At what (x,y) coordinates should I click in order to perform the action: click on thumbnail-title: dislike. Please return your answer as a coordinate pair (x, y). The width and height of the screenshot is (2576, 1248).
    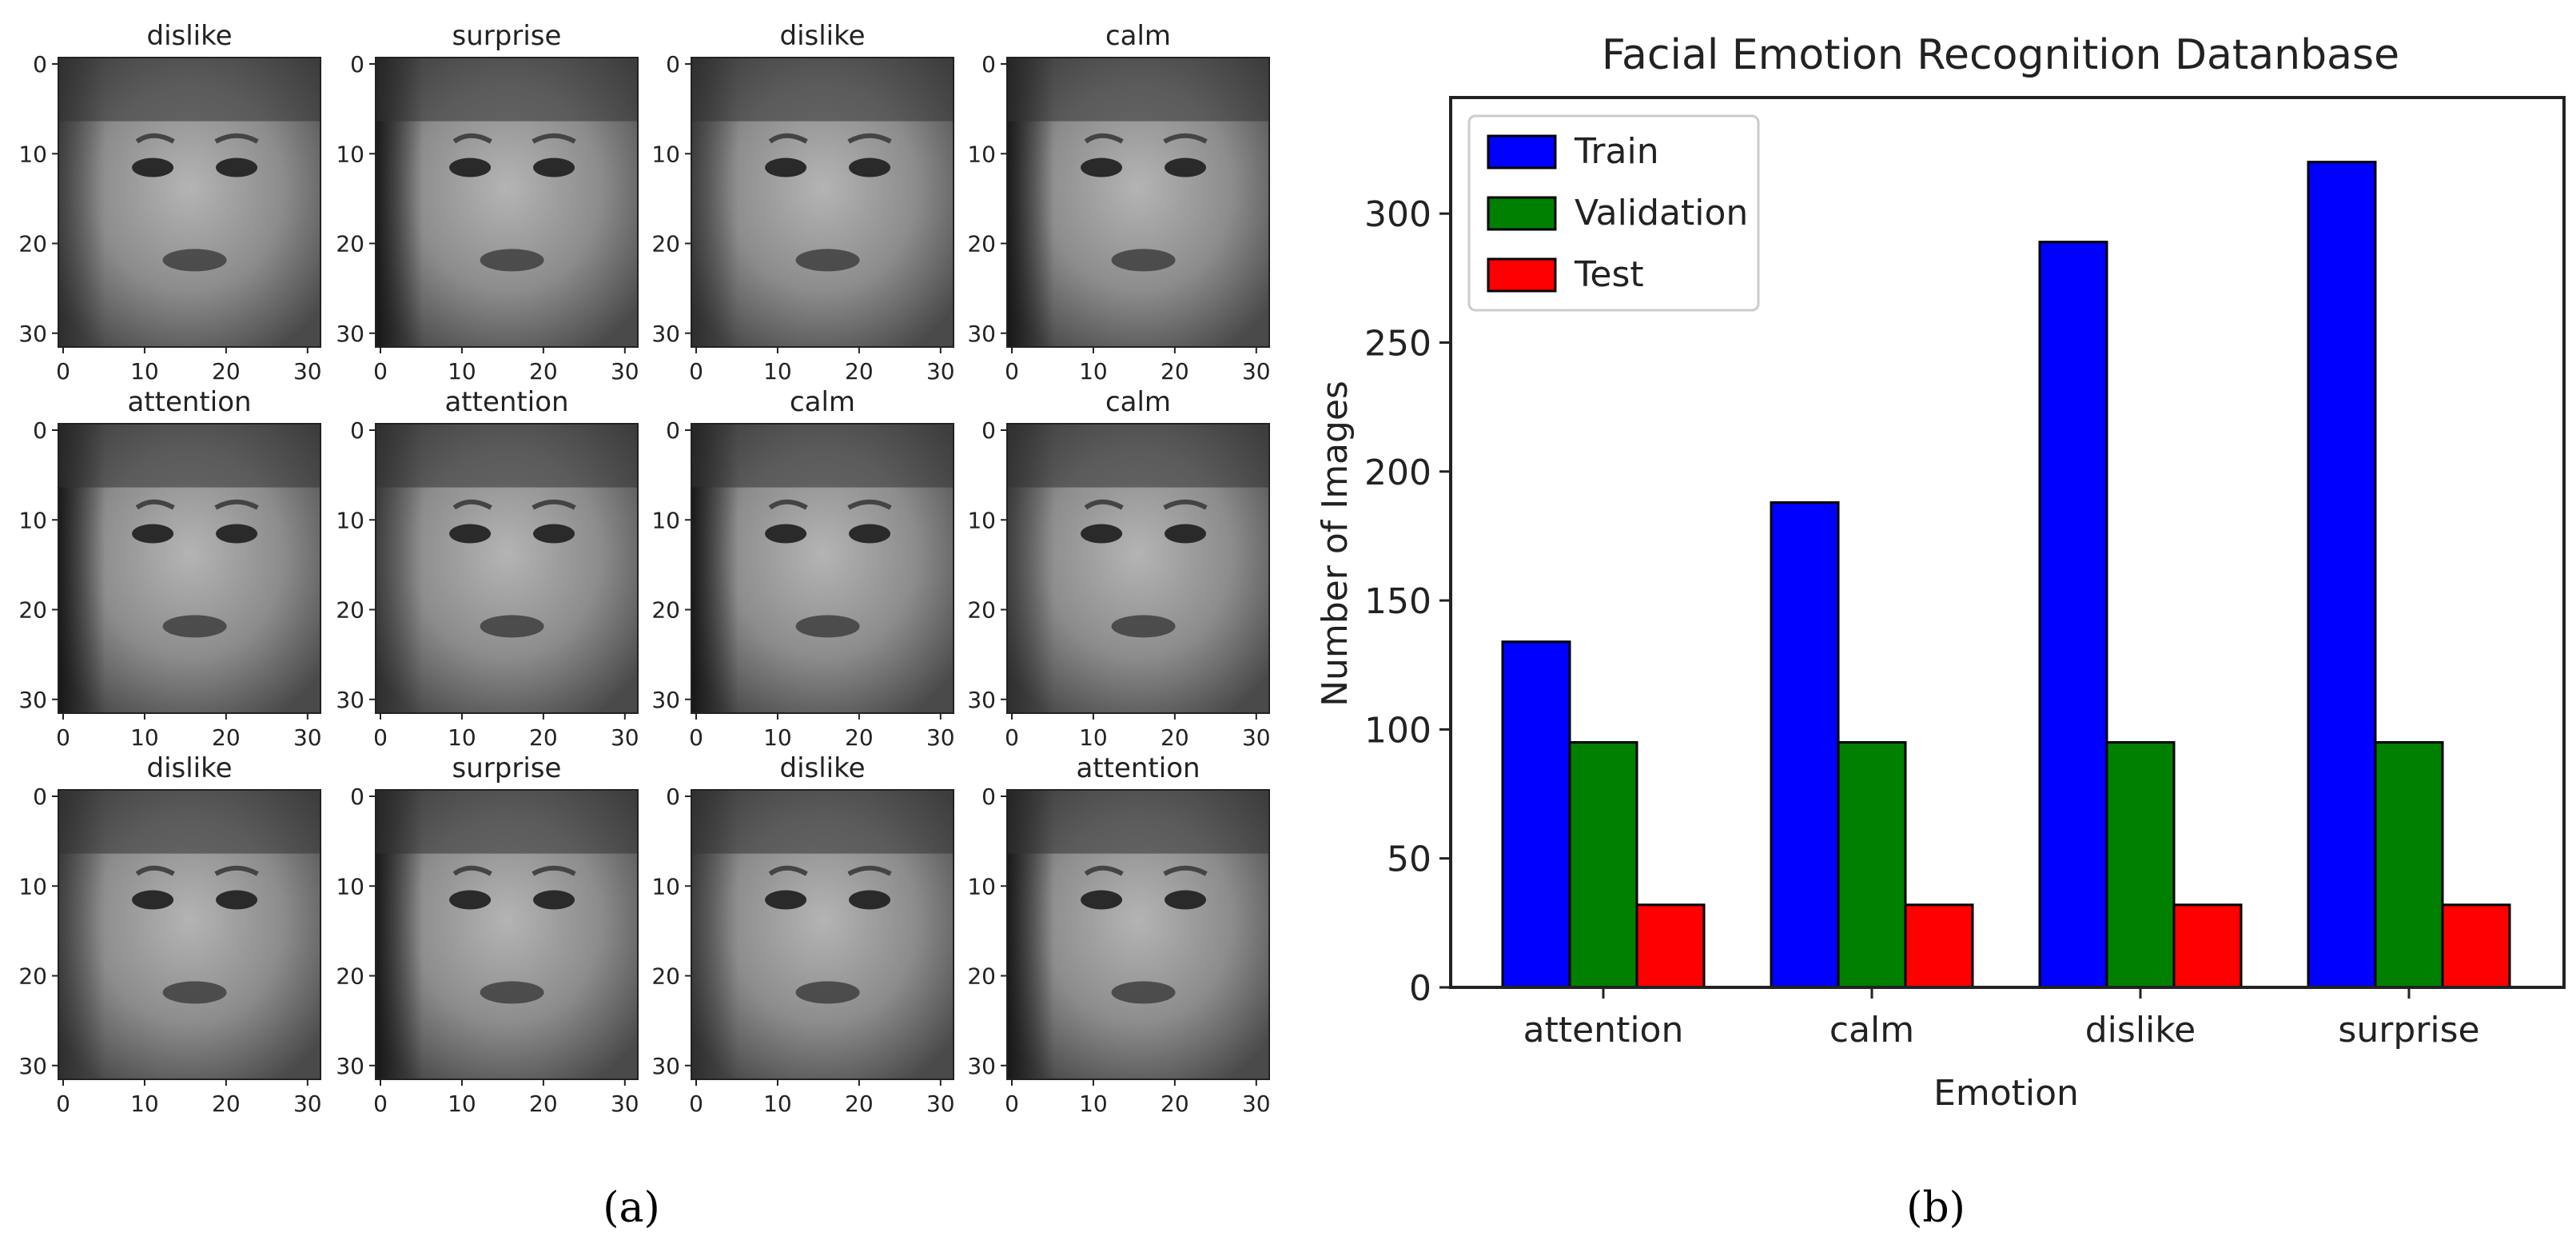
    Looking at the image, I should click on (822, 768).